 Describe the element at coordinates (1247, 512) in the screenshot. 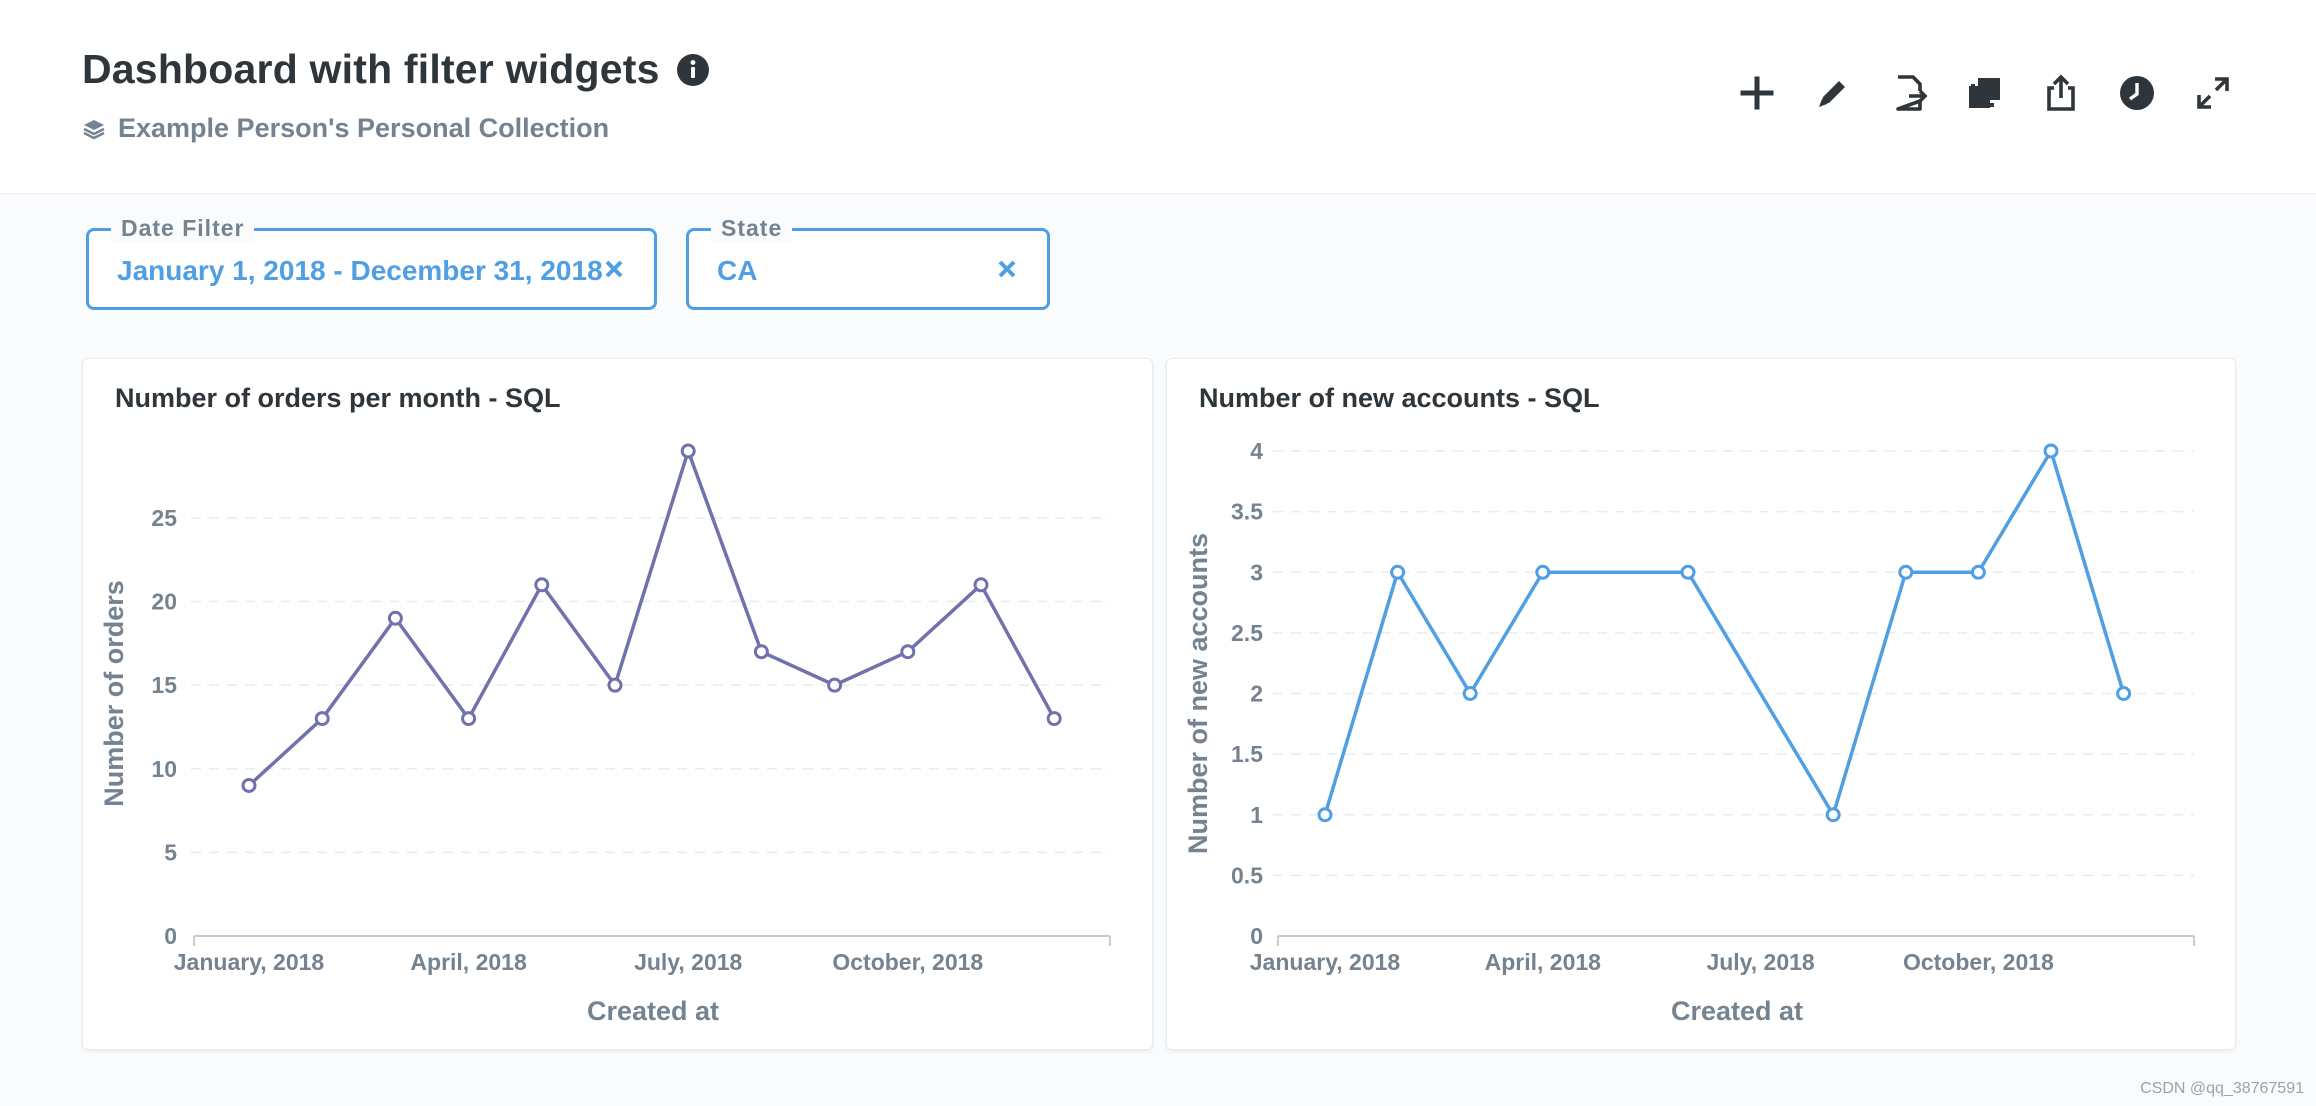

I see `y-tick-label: 3.5` at that location.